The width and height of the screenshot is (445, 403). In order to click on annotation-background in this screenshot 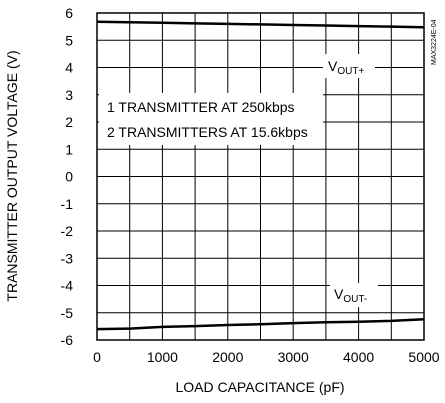, I will do `click(211, 119)`.